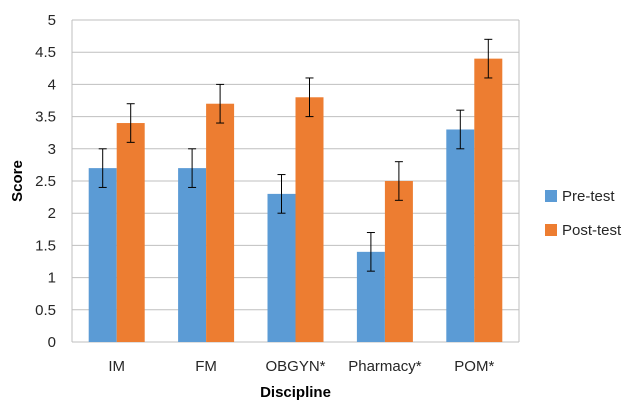 The height and width of the screenshot is (402, 632). Describe the element at coordinates (17, 181) in the screenshot. I see `y-axis-title: Score` at that location.